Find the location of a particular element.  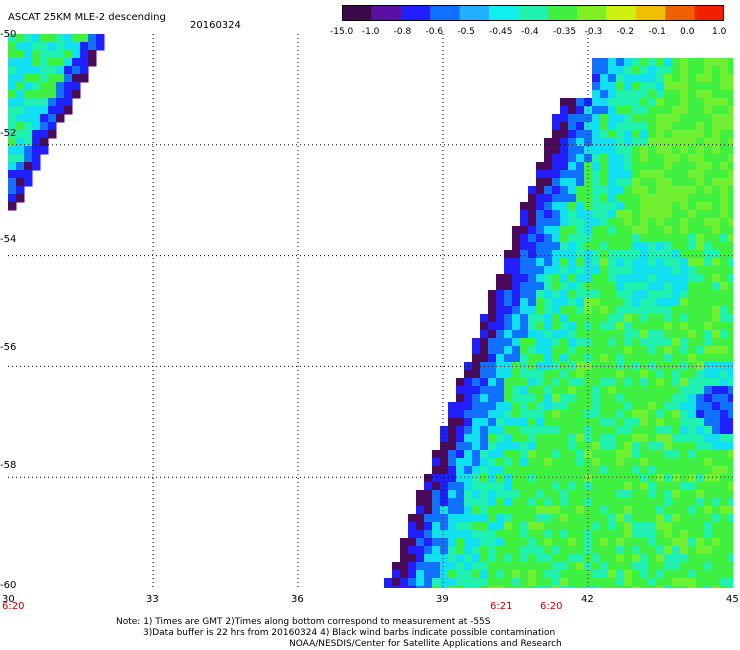

lon-label-39: 39 is located at coordinates (442, 599).